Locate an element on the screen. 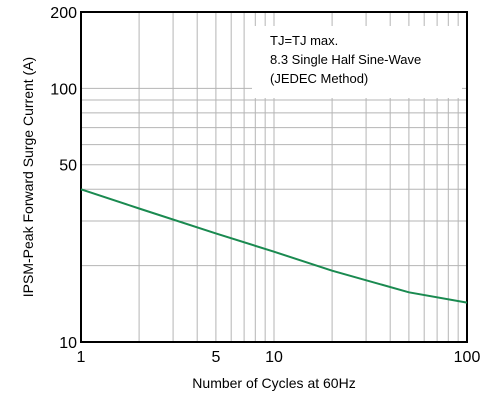  y-tick-label: 200 is located at coordinates (63, 13).